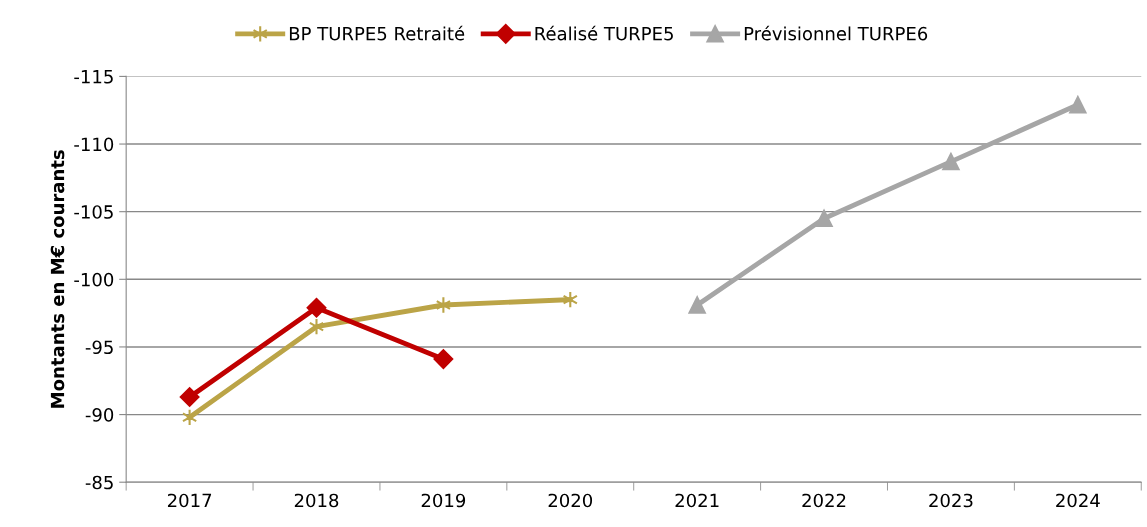 This screenshot has width=1147, height=527. What do you see at coordinates (99, 415) in the screenshot?
I see `y-tick-label: -90` at bounding box center [99, 415].